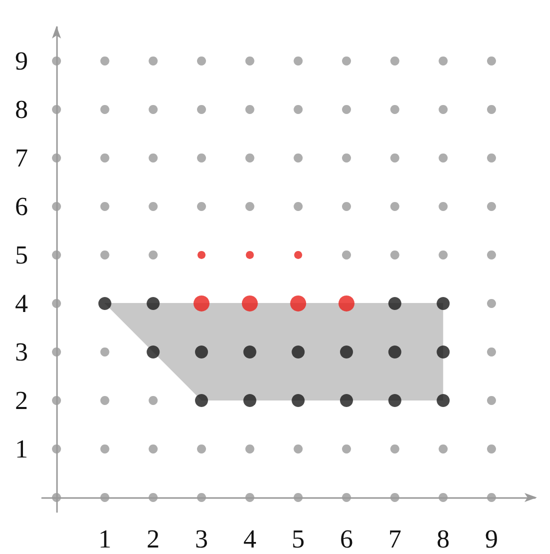 This screenshot has height=554, width=550. What do you see at coordinates (346, 539) in the screenshot?
I see `x-tick-label: 6` at bounding box center [346, 539].